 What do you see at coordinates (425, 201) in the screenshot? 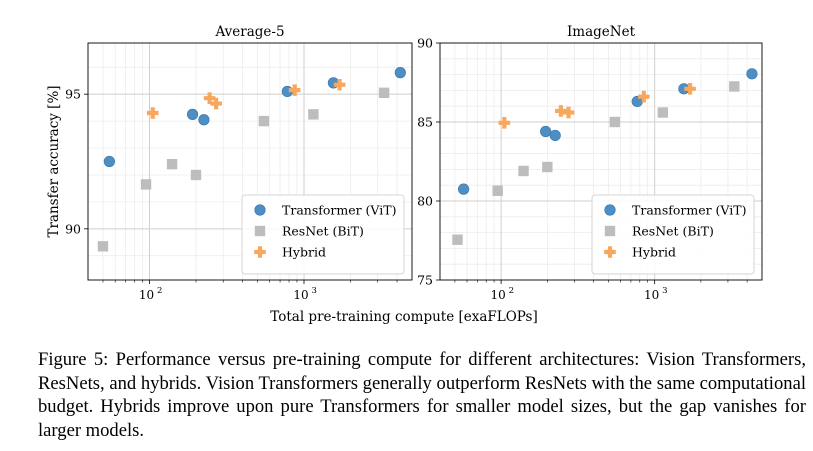
I see `y-tick-label: 80` at bounding box center [425, 201].